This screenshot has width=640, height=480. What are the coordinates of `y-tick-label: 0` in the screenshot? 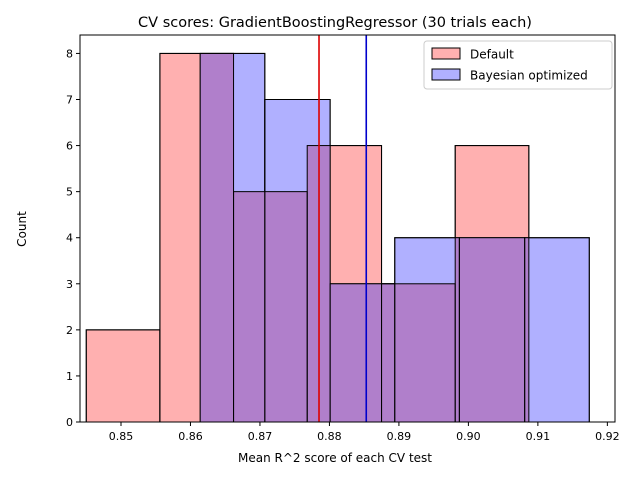 It's located at (69, 422).